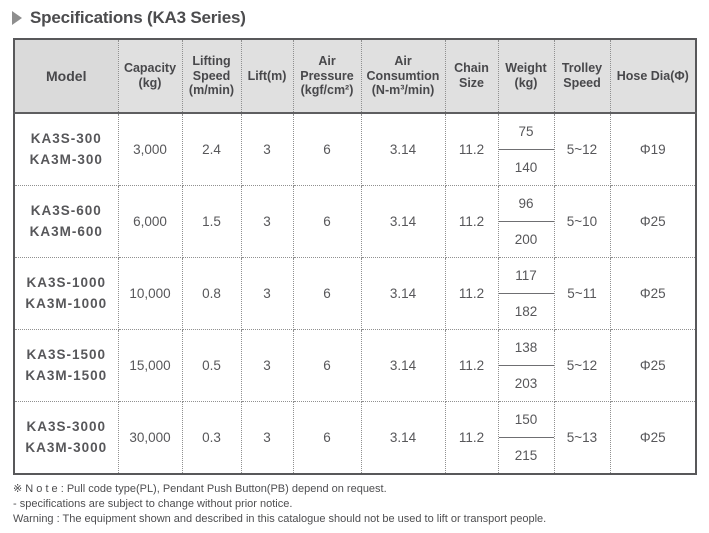 The width and height of the screenshot is (709, 533). I want to click on weight-upper: 138, so click(526, 348).